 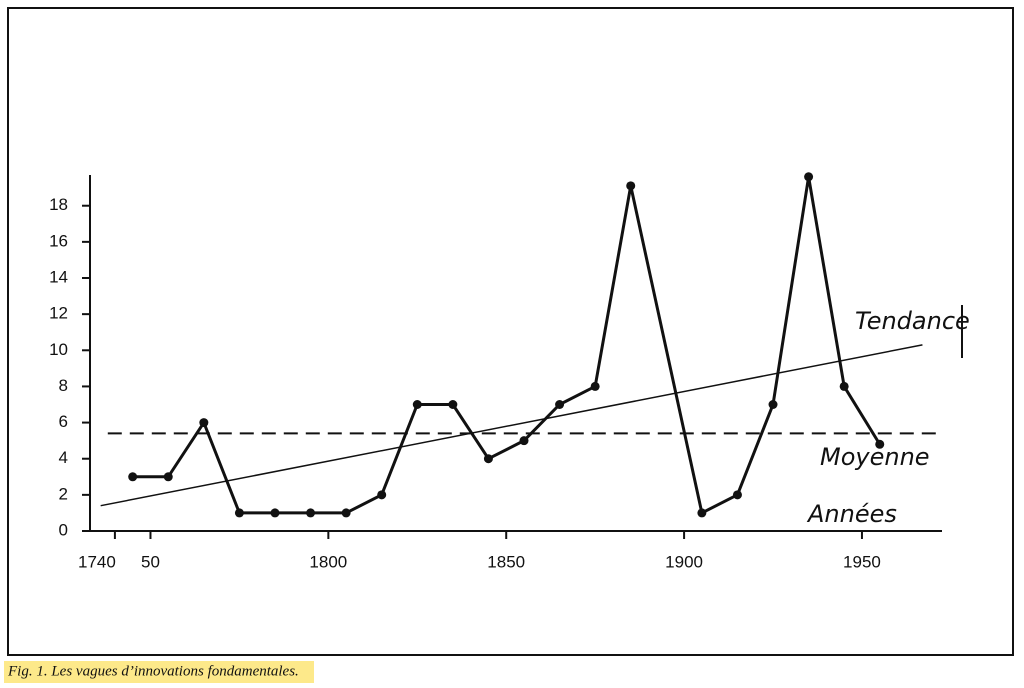 I want to click on y-tick-label: 4, so click(x=63, y=457).